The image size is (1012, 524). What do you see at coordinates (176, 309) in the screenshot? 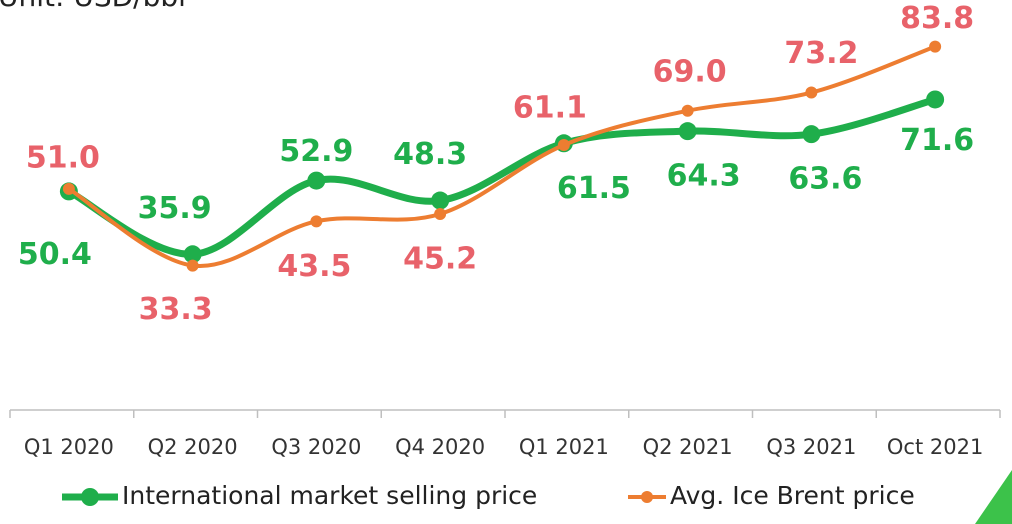
I see `data-label: 33.3` at bounding box center [176, 309].